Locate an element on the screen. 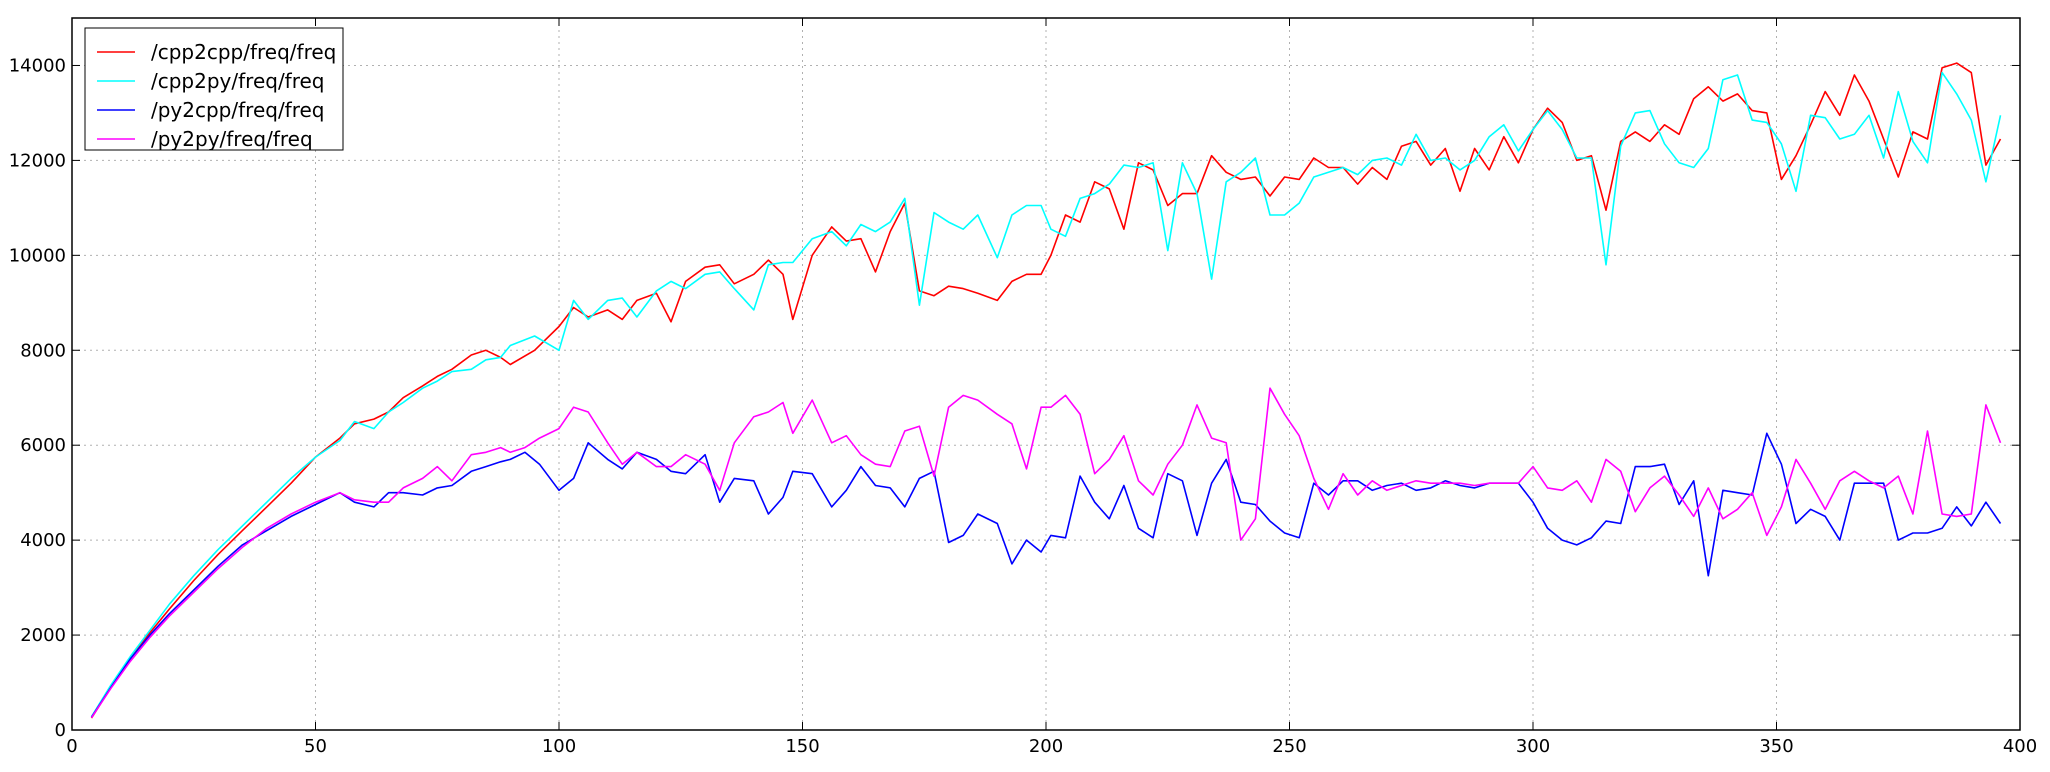  y-tick-label: 10000 is located at coordinates (37, 255).